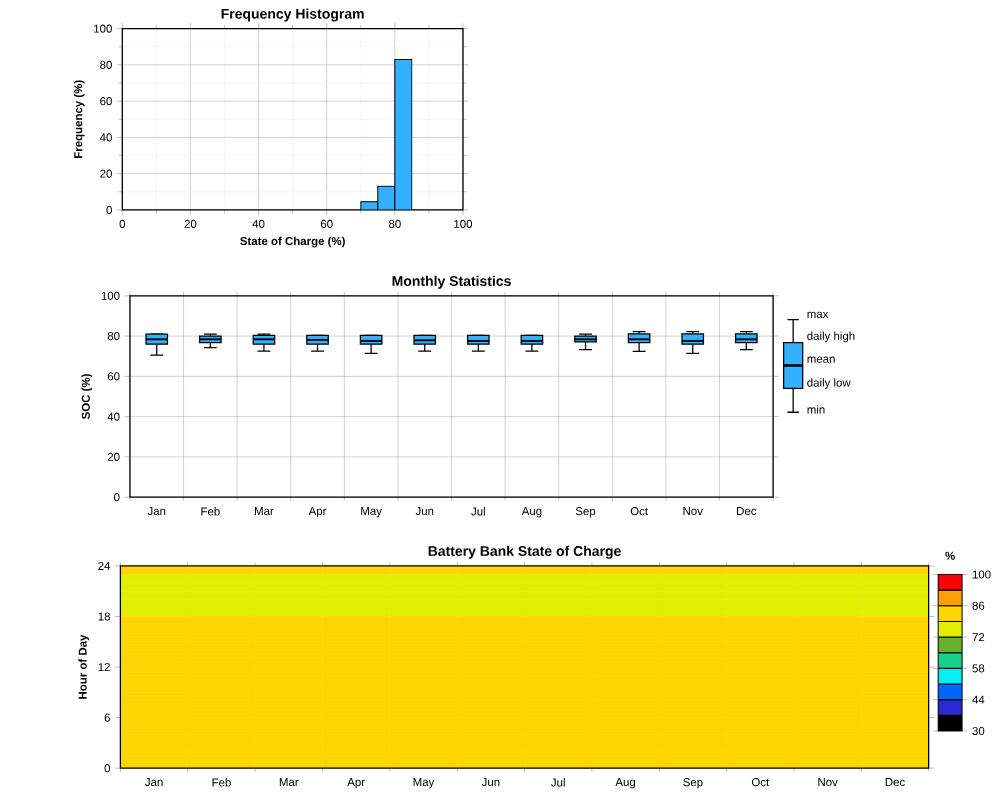 Image resolution: width=1005 pixels, height=798 pixels. What do you see at coordinates (821, 360) in the screenshot?
I see `text: mean` at bounding box center [821, 360].